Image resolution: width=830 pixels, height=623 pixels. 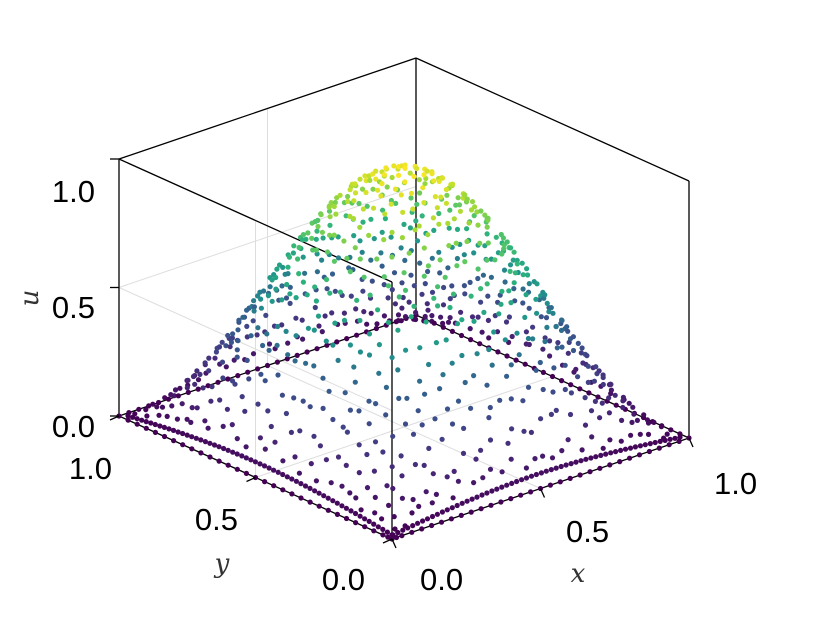 I want to click on x-tick-label-1: 0.5, so click(x=587, y=531).